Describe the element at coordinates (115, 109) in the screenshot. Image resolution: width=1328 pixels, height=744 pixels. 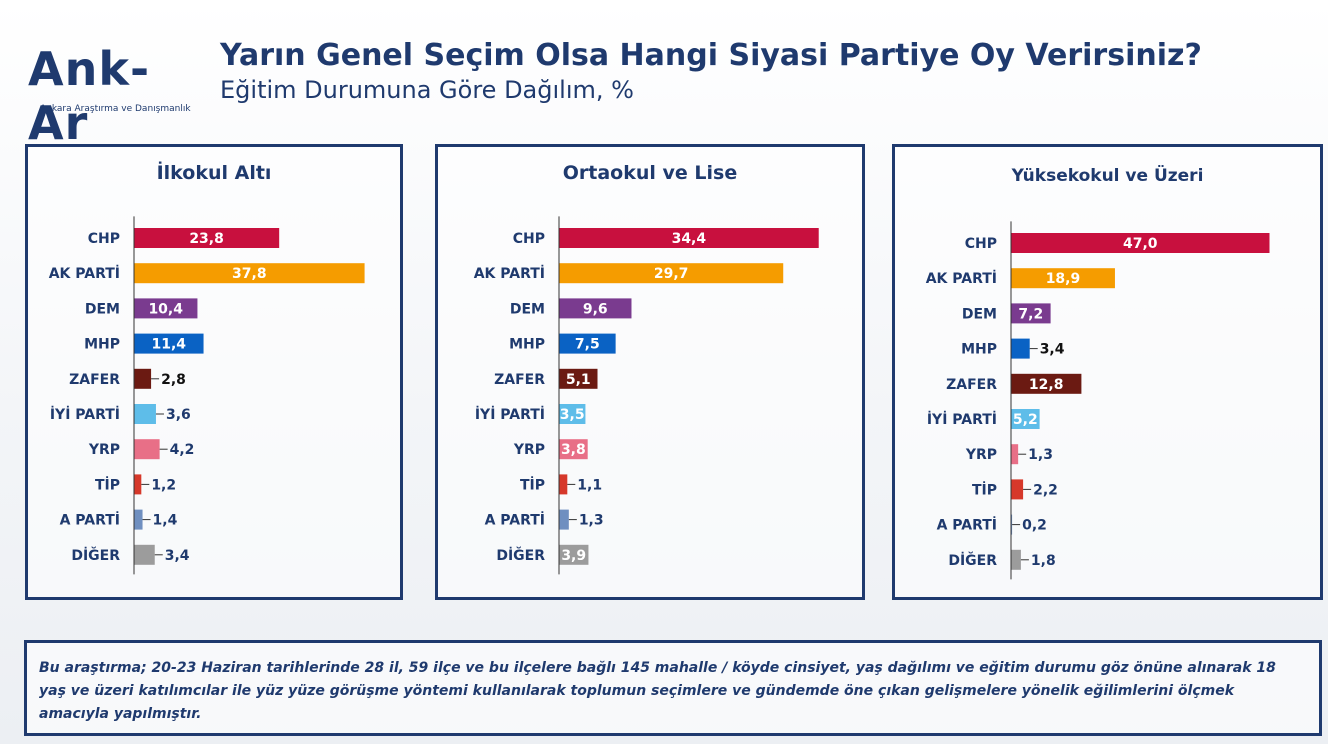
I see `logo-subtitle: Ankara Araştırma ve Danışmanlık` at that location.